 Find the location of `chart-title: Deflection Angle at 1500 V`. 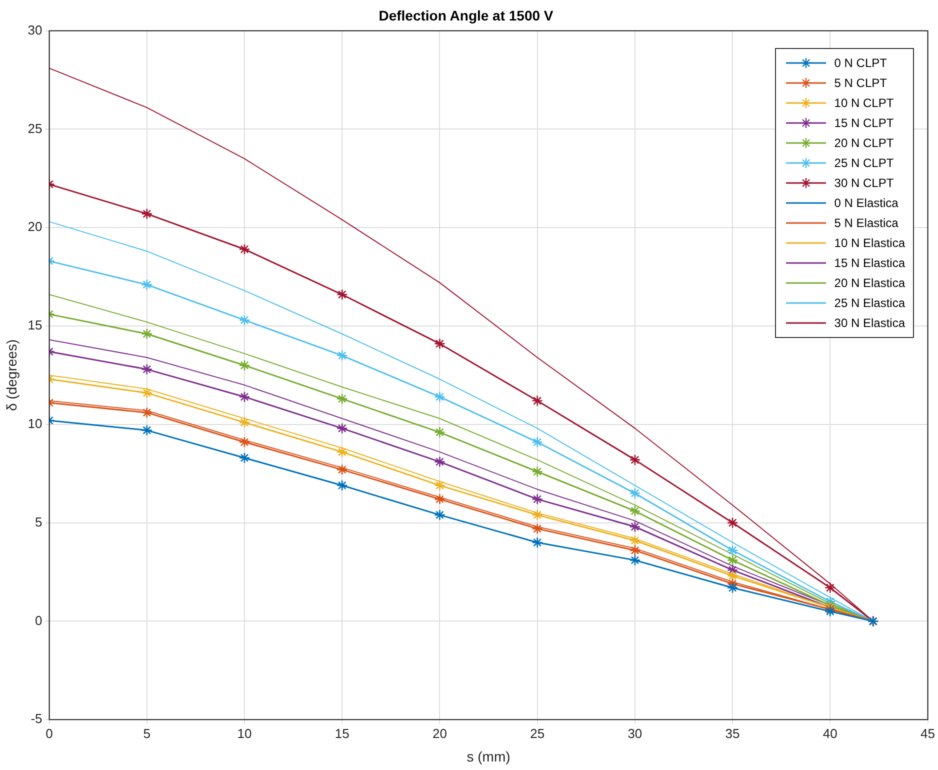

chart-title: Deflection Angle at 1500 V is located at coordinates (466, 15).